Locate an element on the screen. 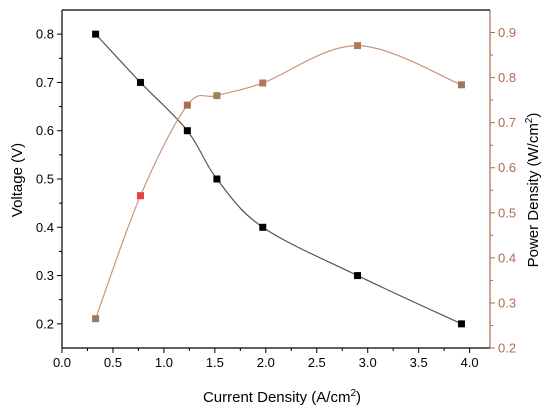 This screenshot has width=550, height=416. y-left-tick-label: 0.6 is located at coordinates (45, 130).